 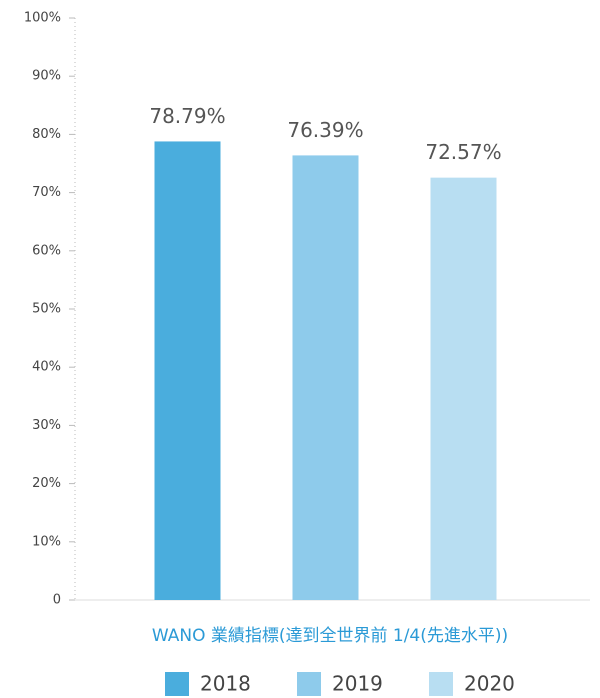 I want to click on y-tick-label: 60%, so click(x=46, y=250).